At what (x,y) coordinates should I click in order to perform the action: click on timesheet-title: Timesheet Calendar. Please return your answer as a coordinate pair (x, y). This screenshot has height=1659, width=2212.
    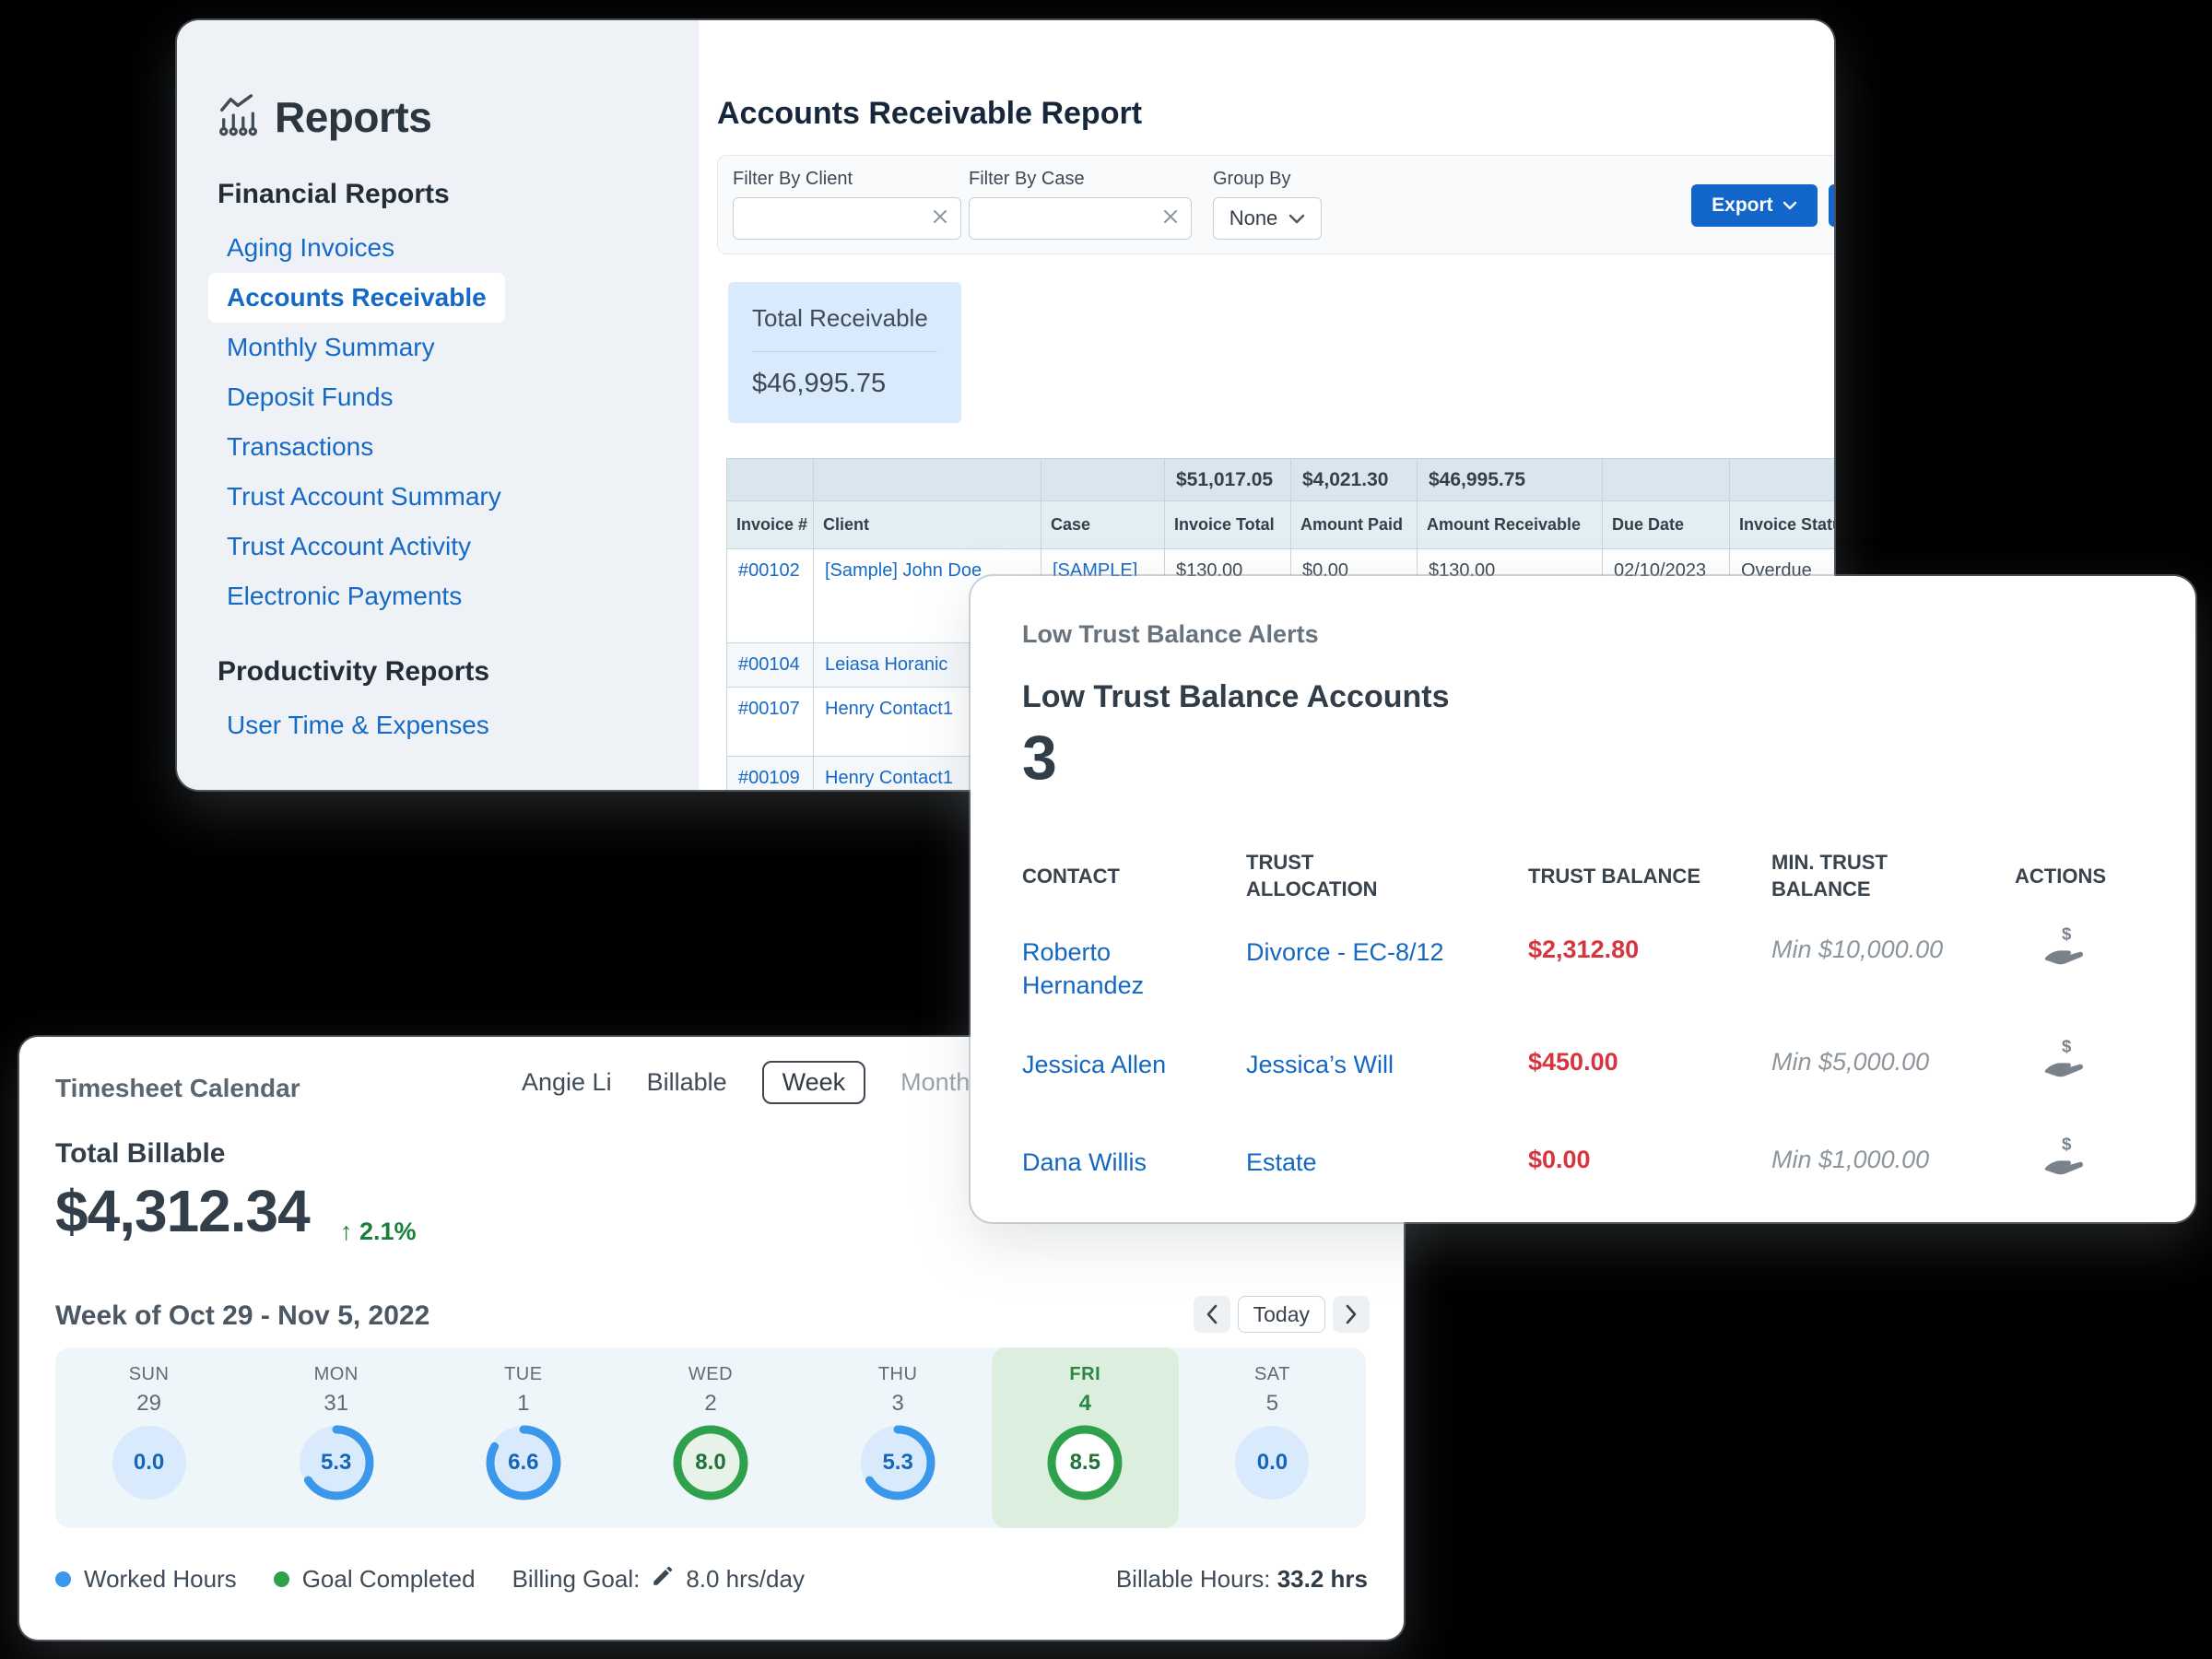
    Looking at the image, I should click on (177, 1088).